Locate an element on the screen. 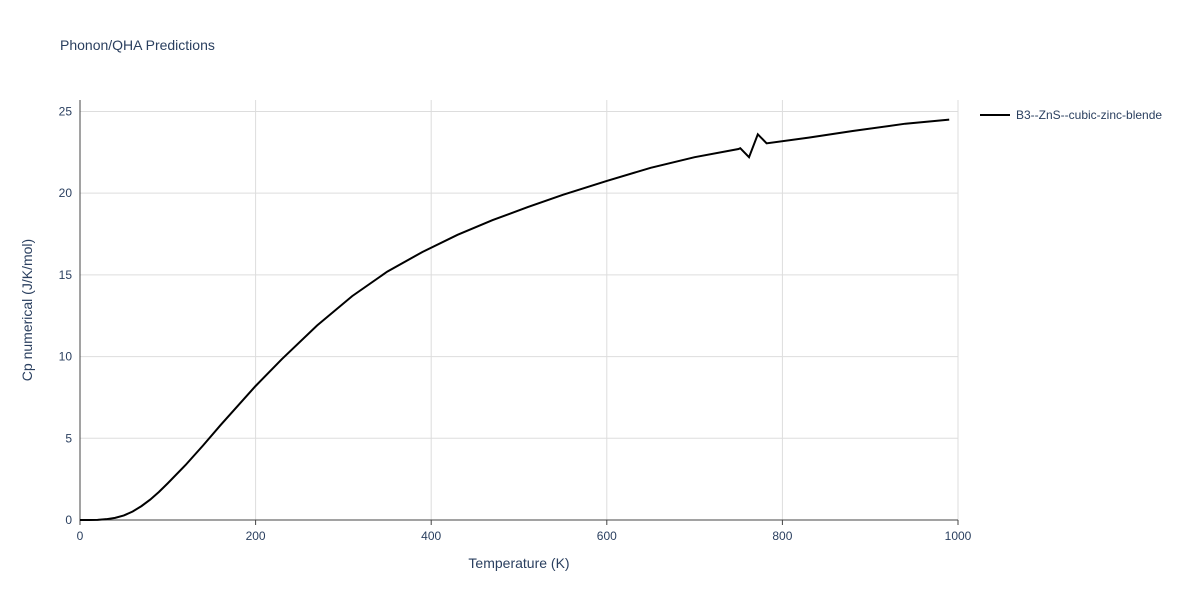 Image resolution: width=1200 pixels, height=605 pixels. x-axis-label: Temperature (K) is located at coordinates (518, 563).